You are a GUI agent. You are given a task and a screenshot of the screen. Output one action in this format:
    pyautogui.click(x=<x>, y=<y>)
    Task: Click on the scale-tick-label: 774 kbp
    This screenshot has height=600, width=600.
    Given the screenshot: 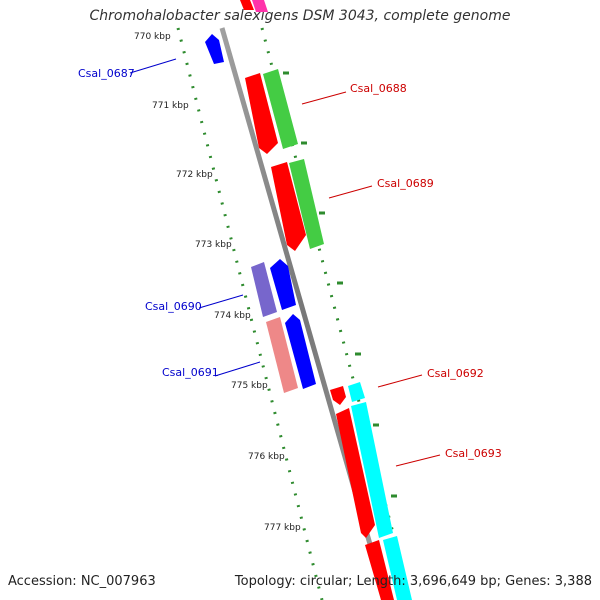 What is the action you would take?
    pyautogui.click(x=232, y=316)
    